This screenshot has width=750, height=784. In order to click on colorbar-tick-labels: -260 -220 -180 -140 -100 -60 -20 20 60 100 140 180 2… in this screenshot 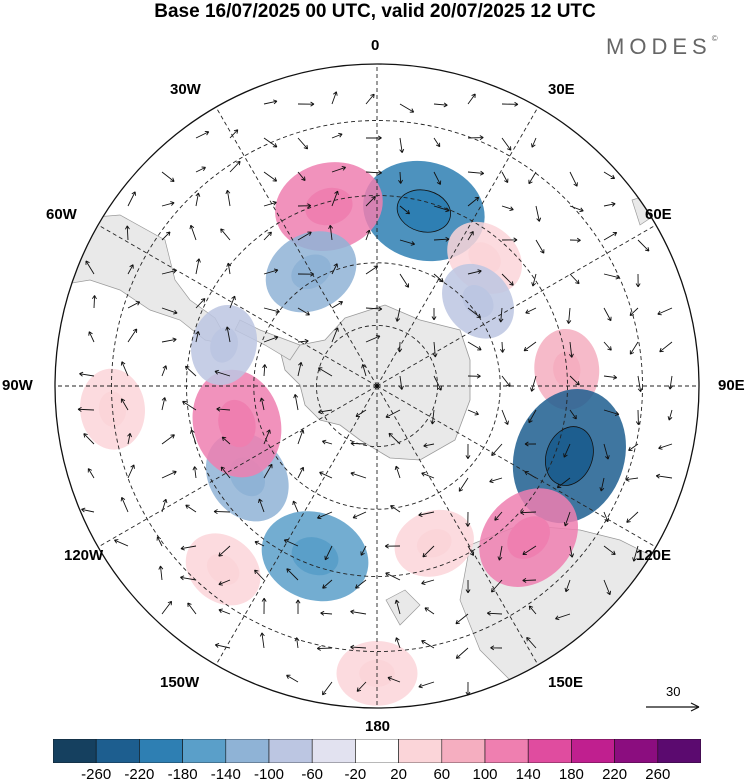, I will do `click(375, 775)`.